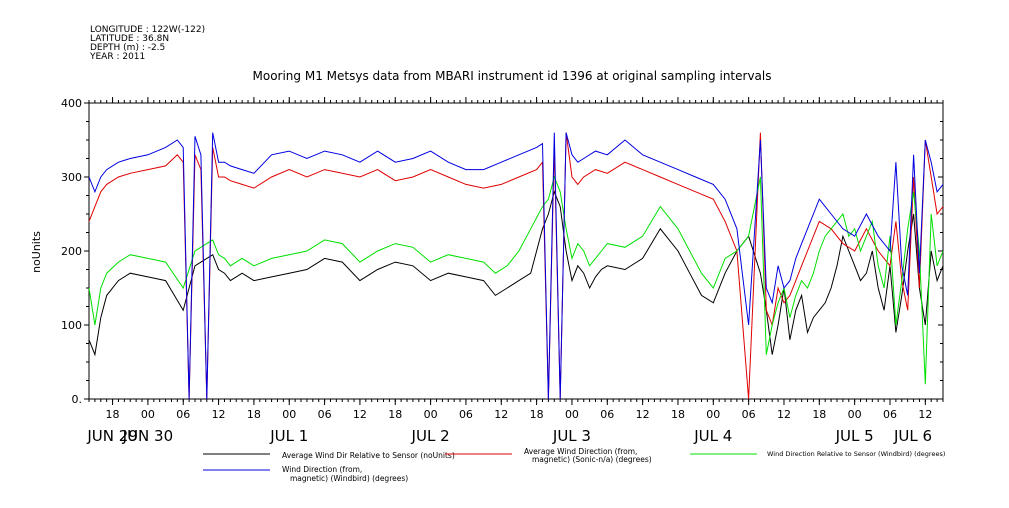  Describe the element at coordinates (147, 30) in the screenshot. I see `longitude-text: LONGITUDE : 122W(-122)` at that location.